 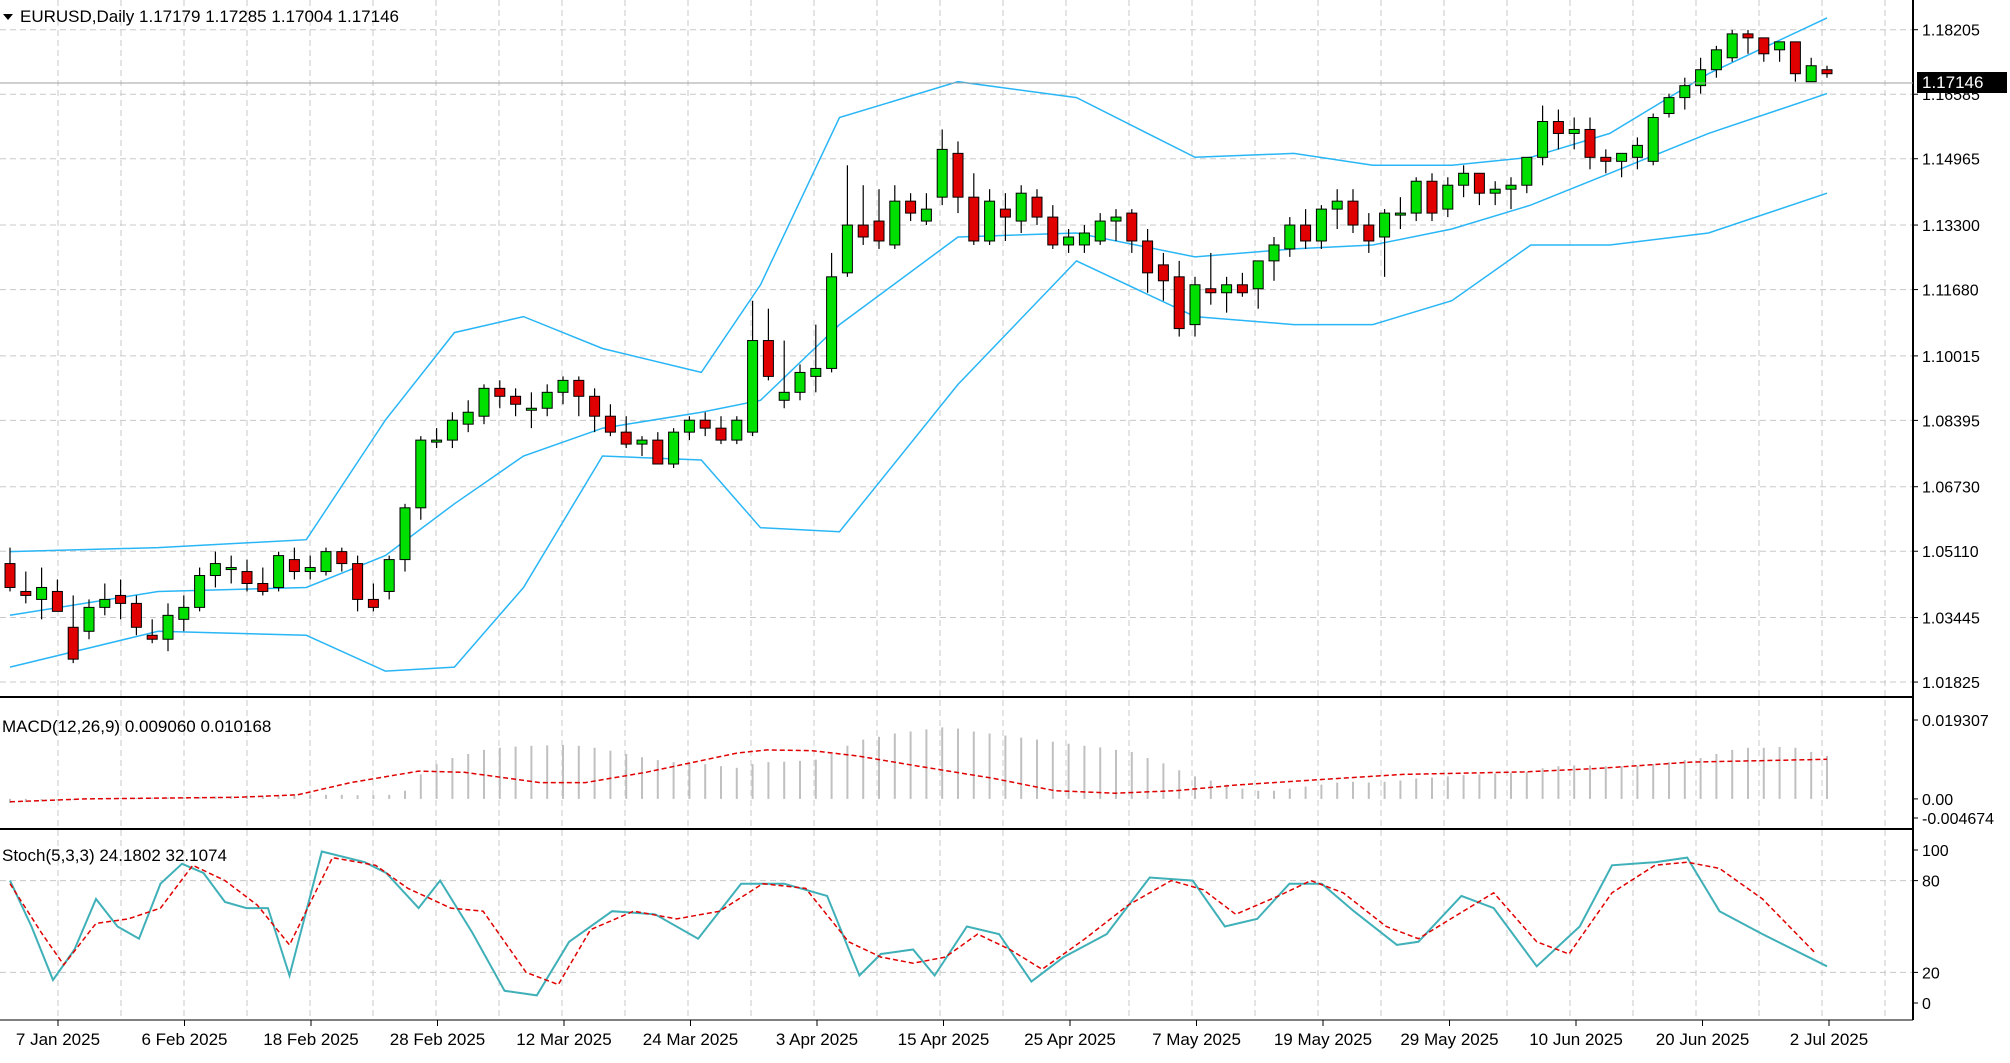 I want to click on date-axis-label: 2 Jul 2025, so click(x=1829, y=1039).